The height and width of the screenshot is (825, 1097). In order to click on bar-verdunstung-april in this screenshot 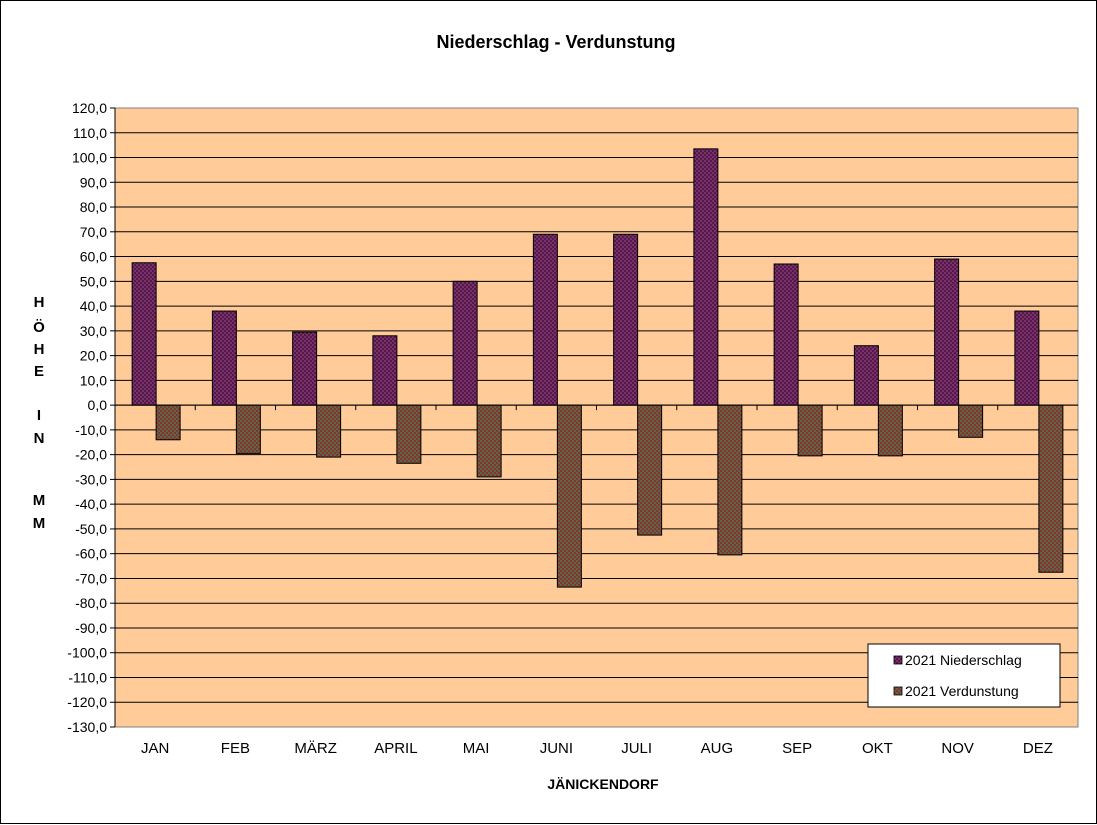, I will do `click(409, 434)`.